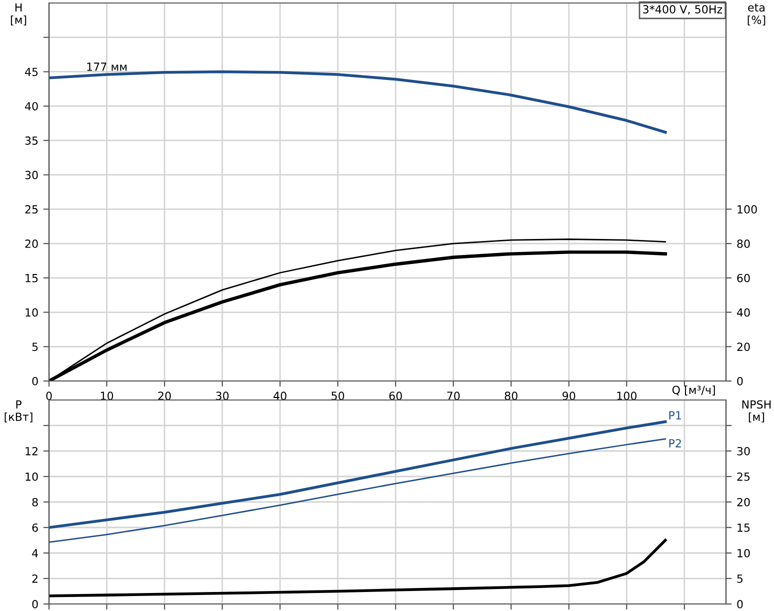 Image resolution: width=774 pixels, height=611 pixels. Describe the element at coordinates (693, 391) in the screenshot. I see `x-axis-title: Q [м³/ч]` at that location.